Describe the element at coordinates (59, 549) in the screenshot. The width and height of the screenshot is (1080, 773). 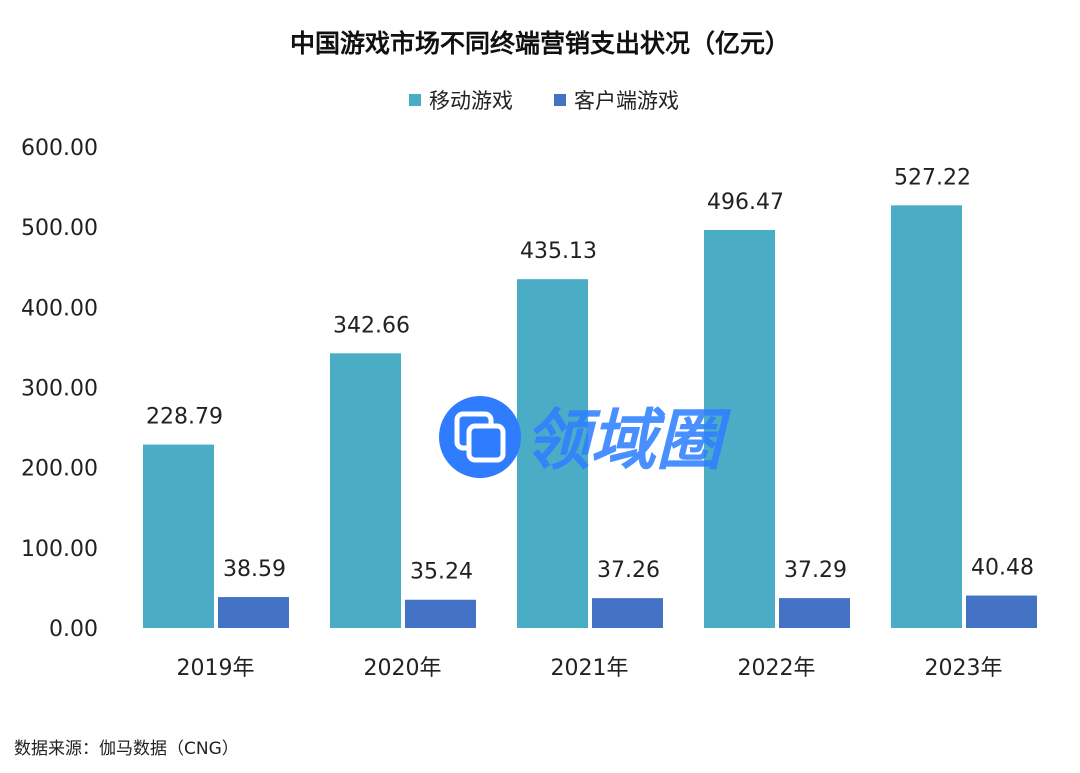
I see `y-tick-label: 100.00` at that location.